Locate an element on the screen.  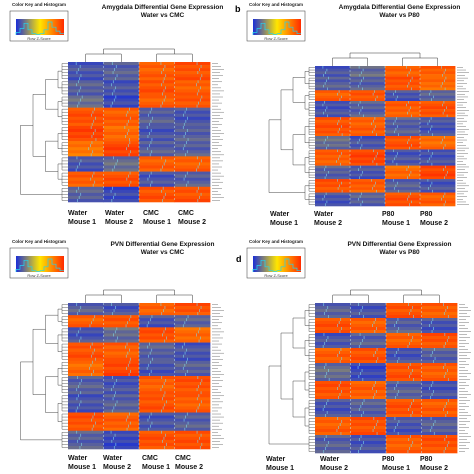
color-key-title: Color Key and Histogram is located at coordinates (275, 4).